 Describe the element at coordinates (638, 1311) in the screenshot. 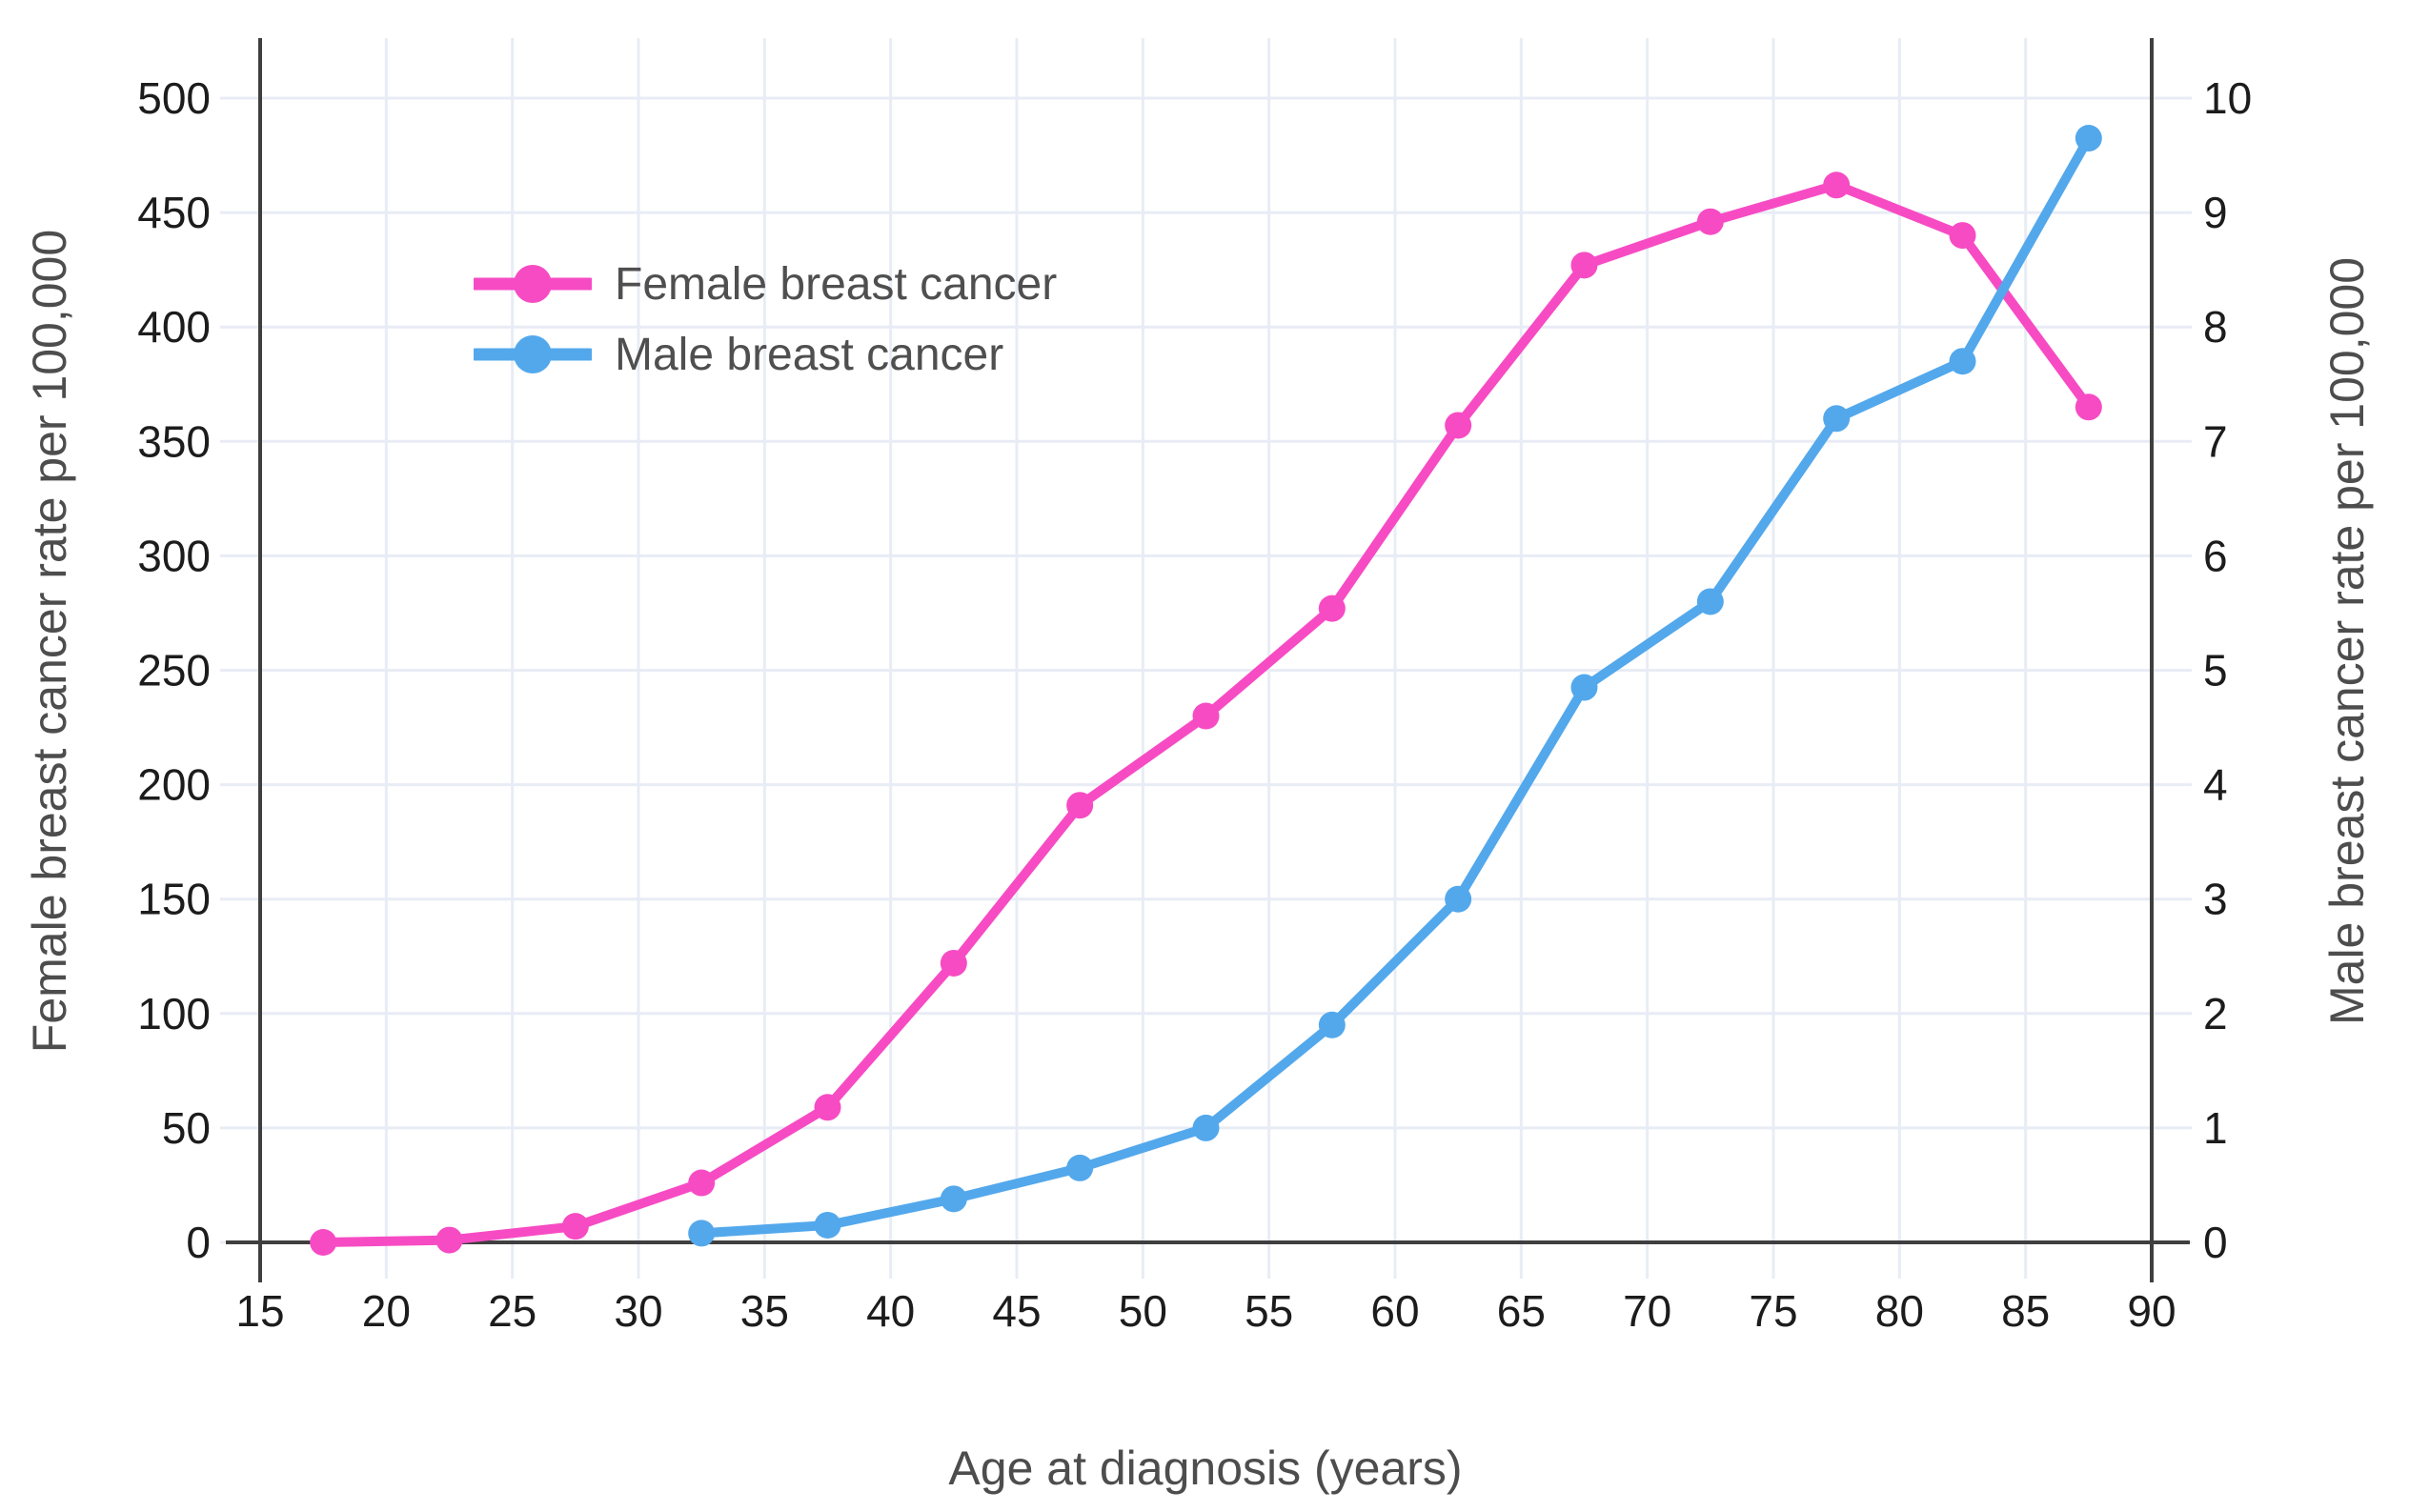

I see `x-tick-label: 30` at that location.